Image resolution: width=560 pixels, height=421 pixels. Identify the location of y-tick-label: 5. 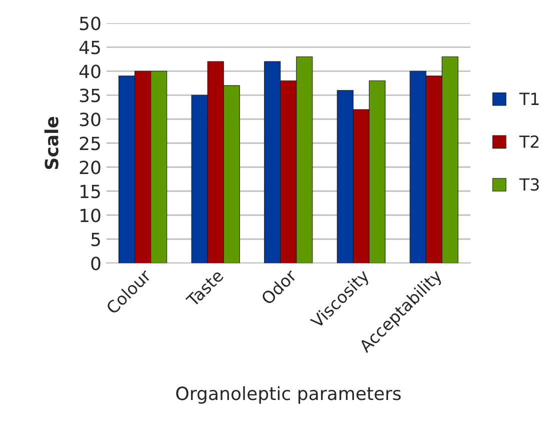
(95, 239).